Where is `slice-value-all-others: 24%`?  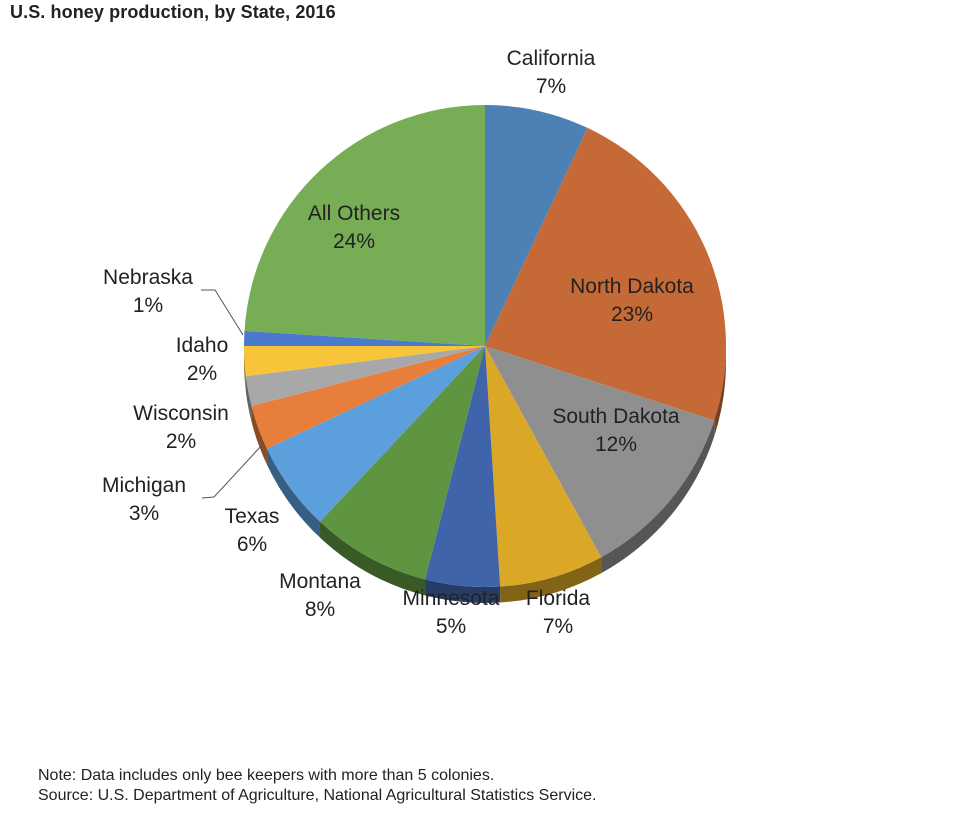 slice-value-all-others: 24% is located at coordinates (354, 241).